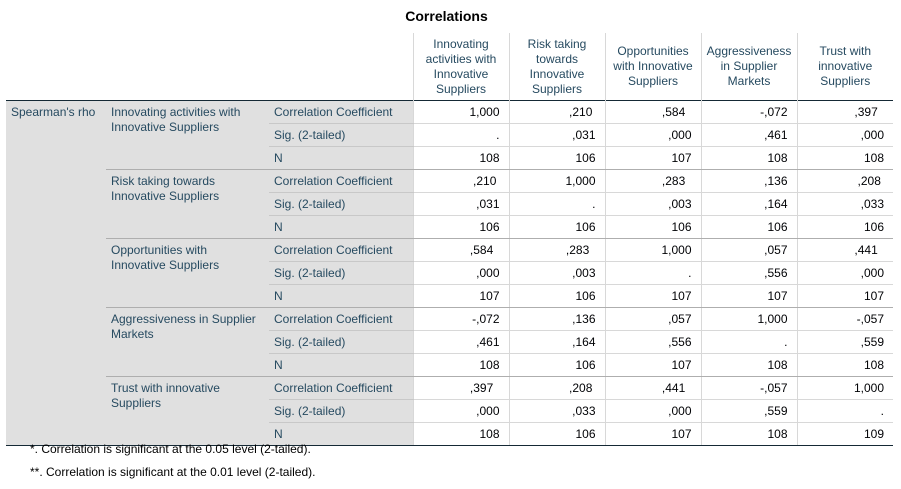 The height and width of the screenshot is (489, 901). I want to click on column-header: Opportunities with Innovative Suppliers, so click(652, 67).